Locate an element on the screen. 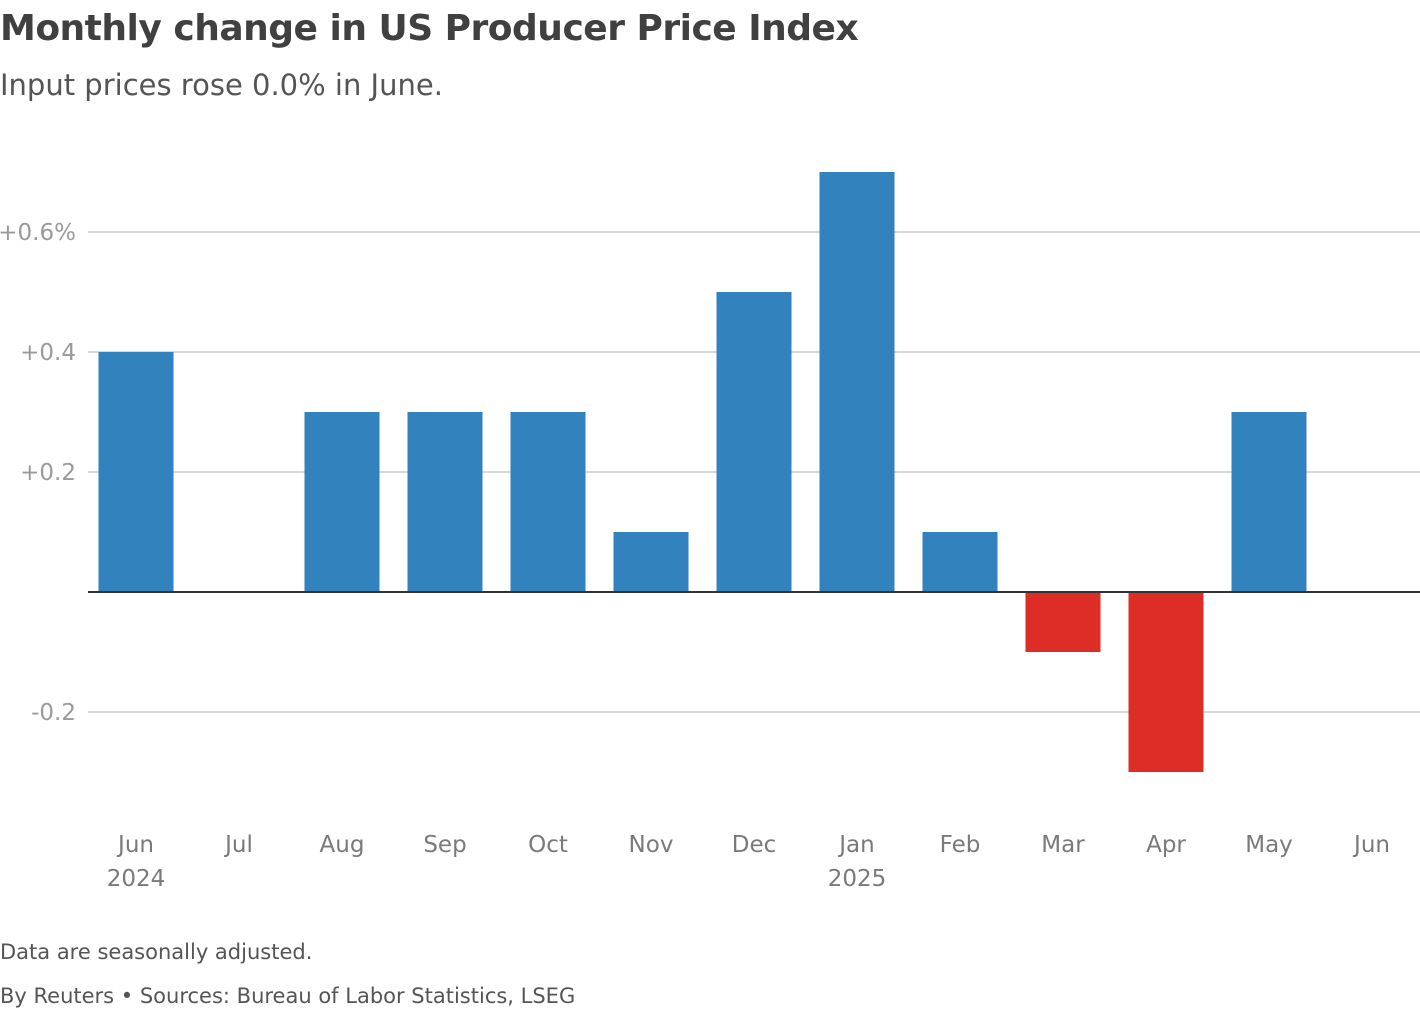 The width and height of the screenshot is (1420, 1012). y-tick-label: +0.6% is located at coordinates (38, 233).